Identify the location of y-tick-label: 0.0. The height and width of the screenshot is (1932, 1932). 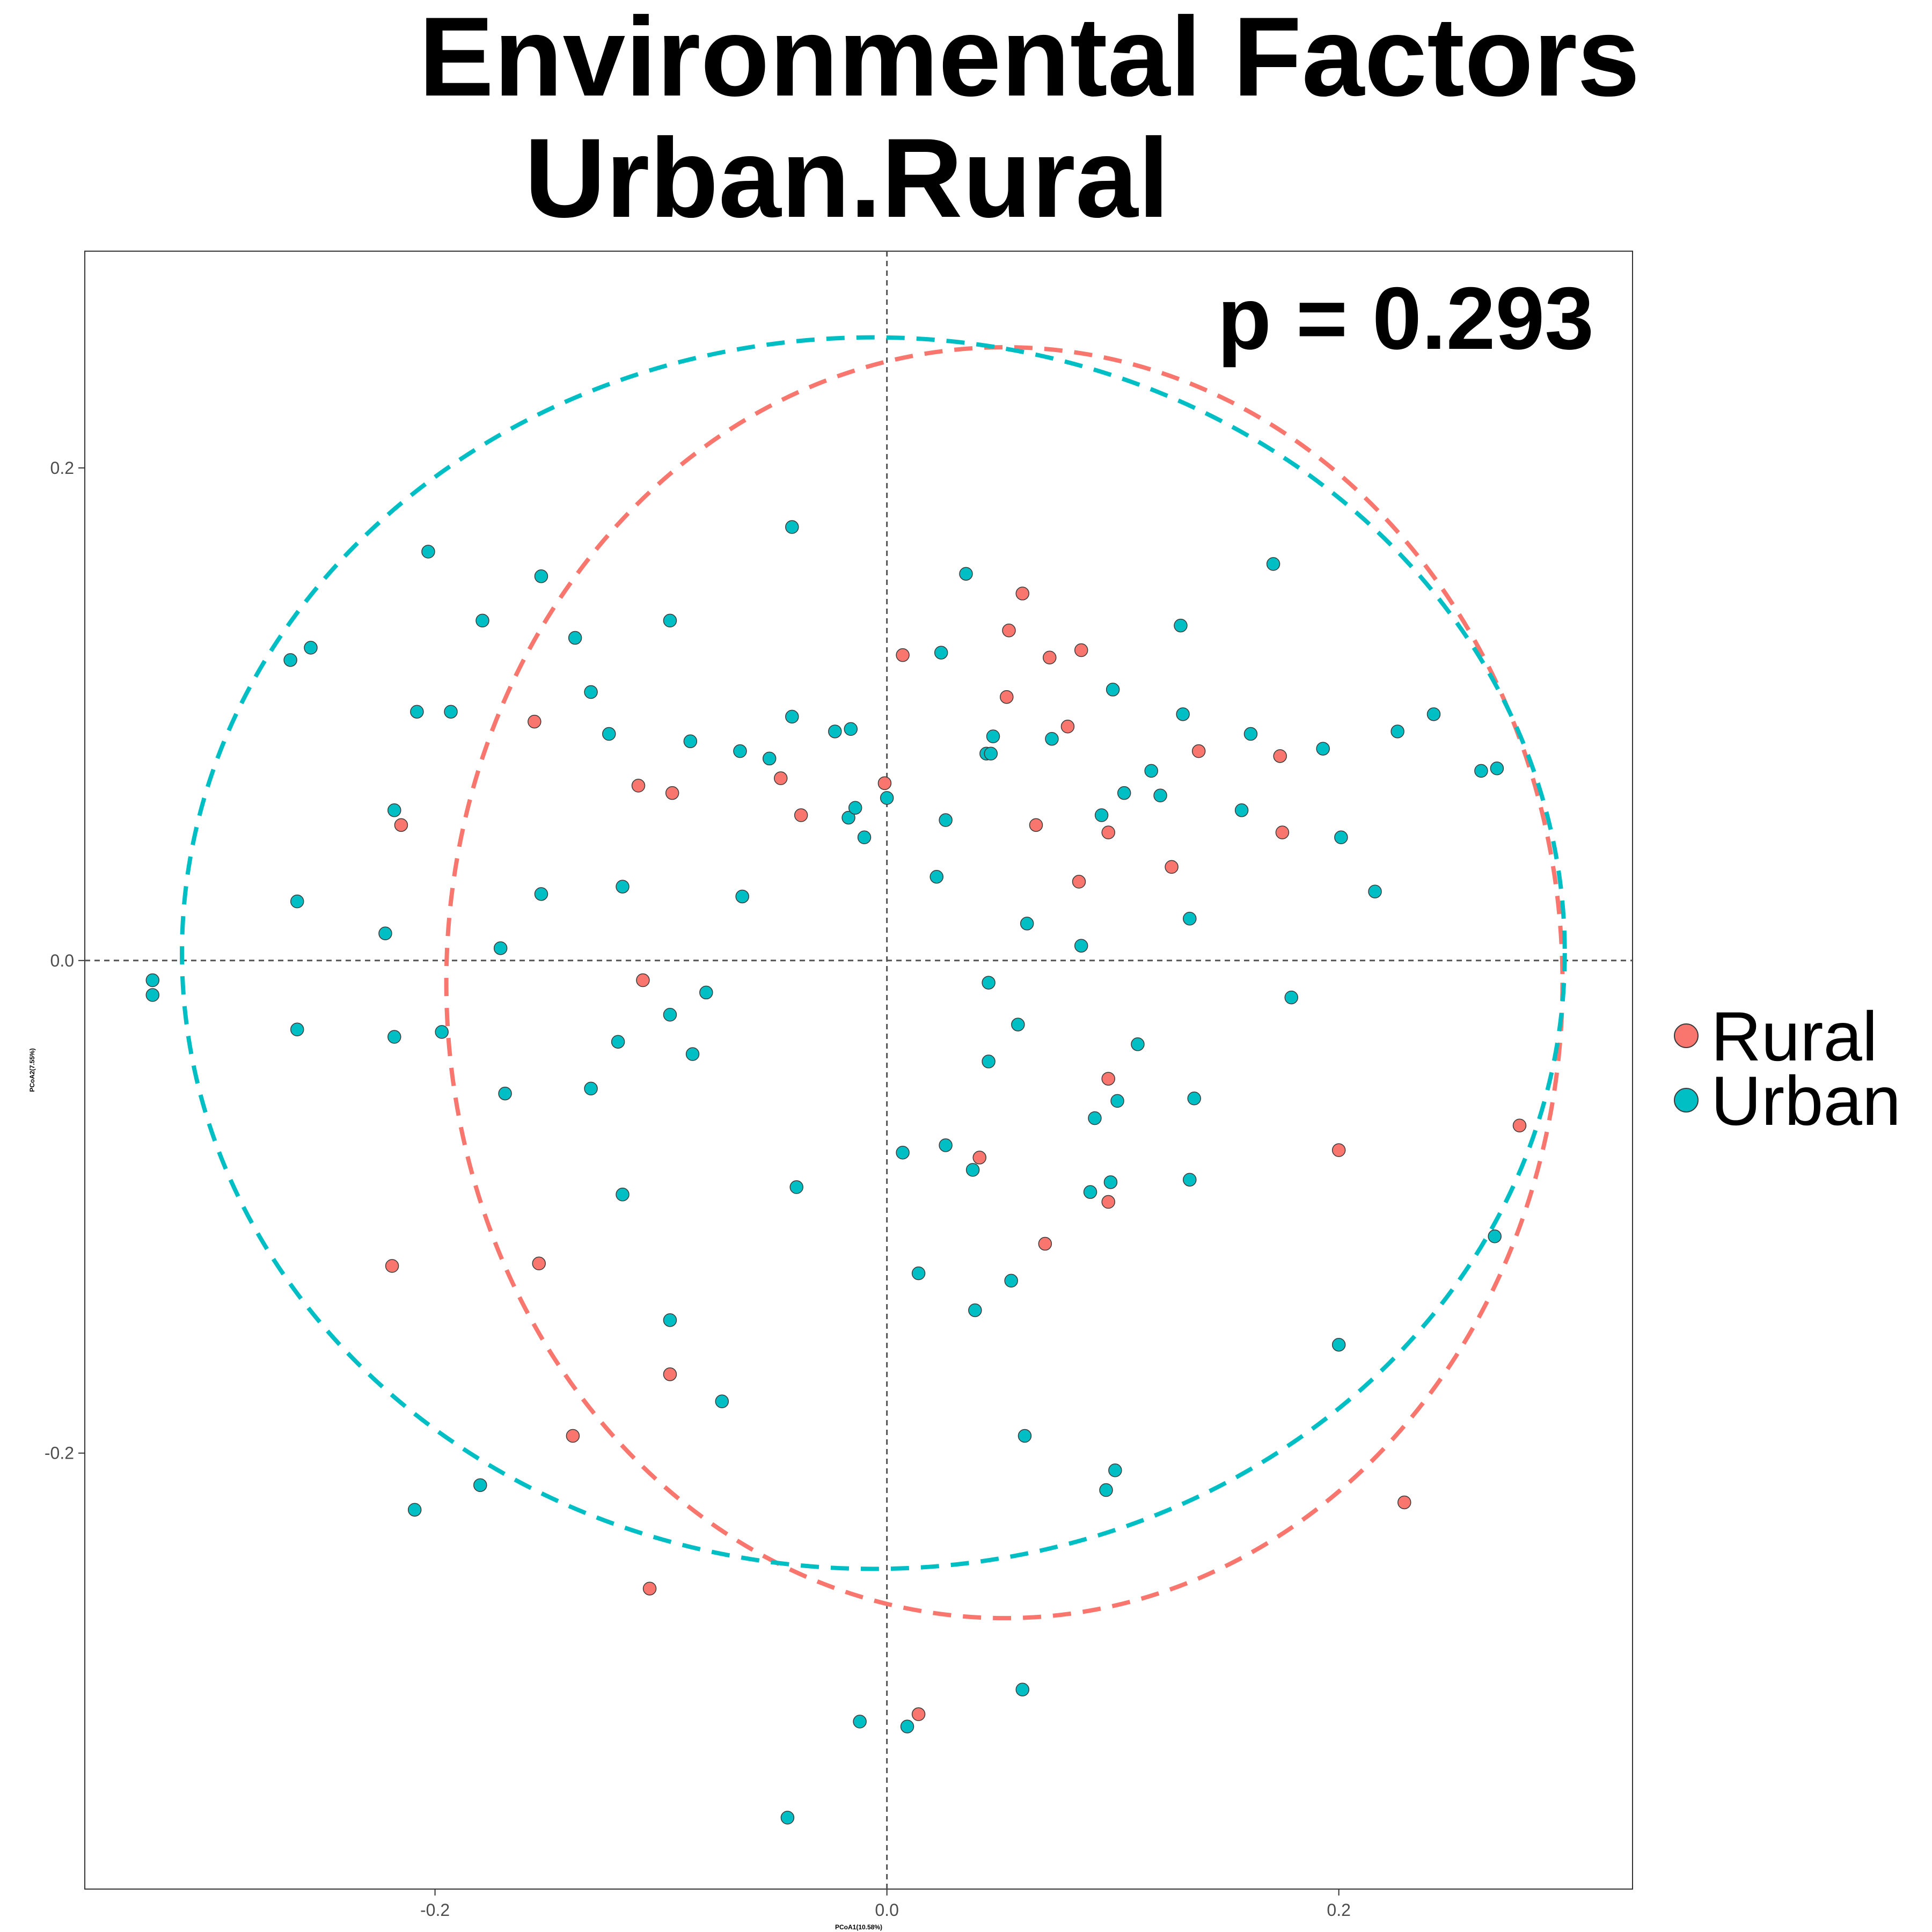
(62, 960).